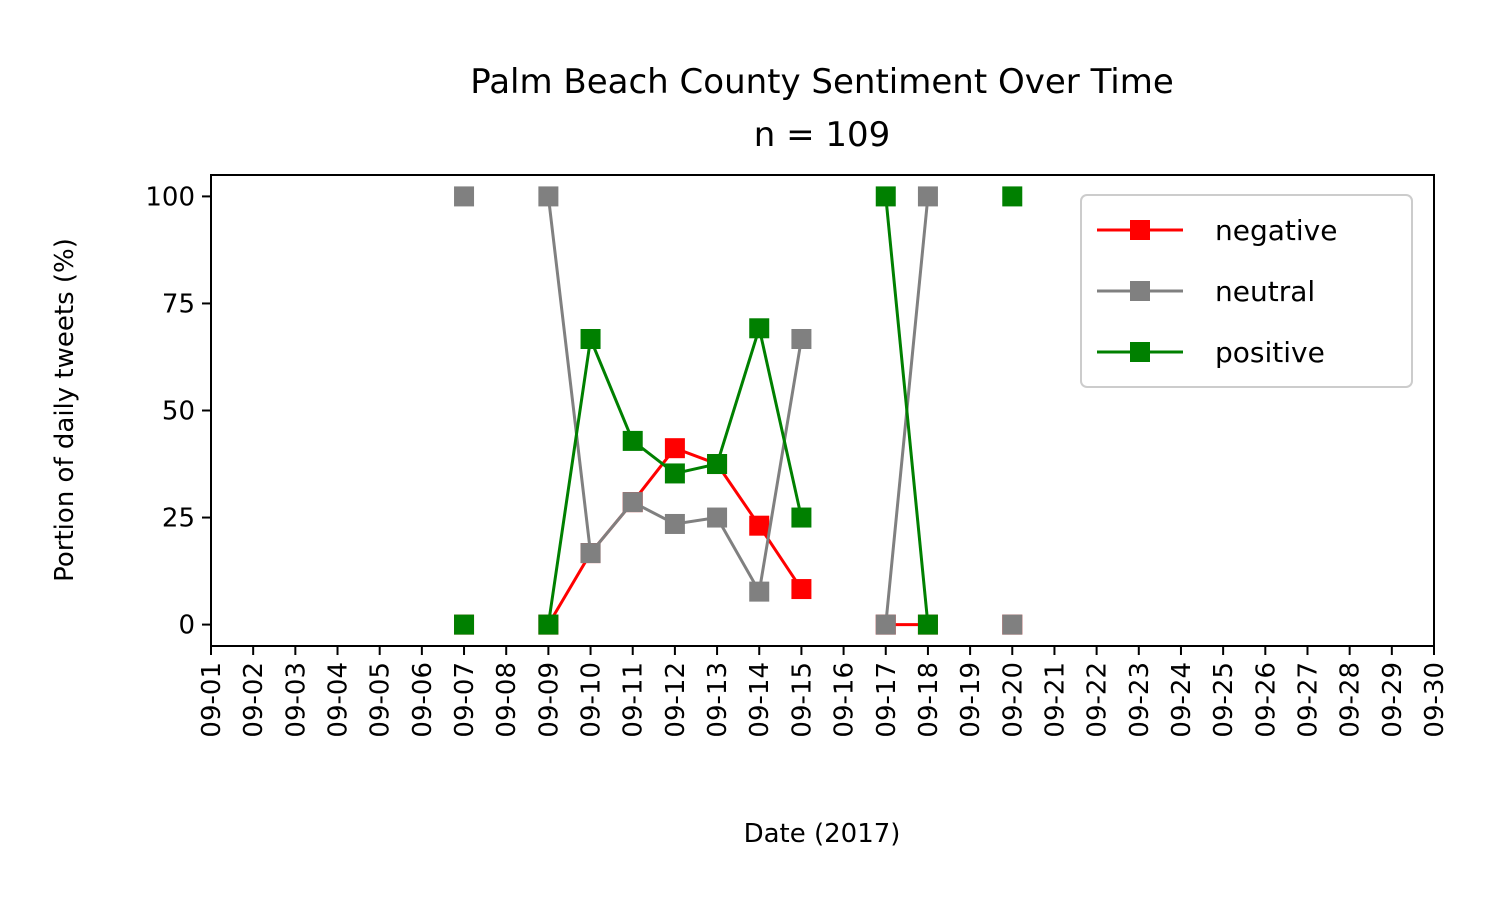  Describe the element at coordinates (423, 700) in the screenshot. I see `x-tick-label: 09-06` at that location.